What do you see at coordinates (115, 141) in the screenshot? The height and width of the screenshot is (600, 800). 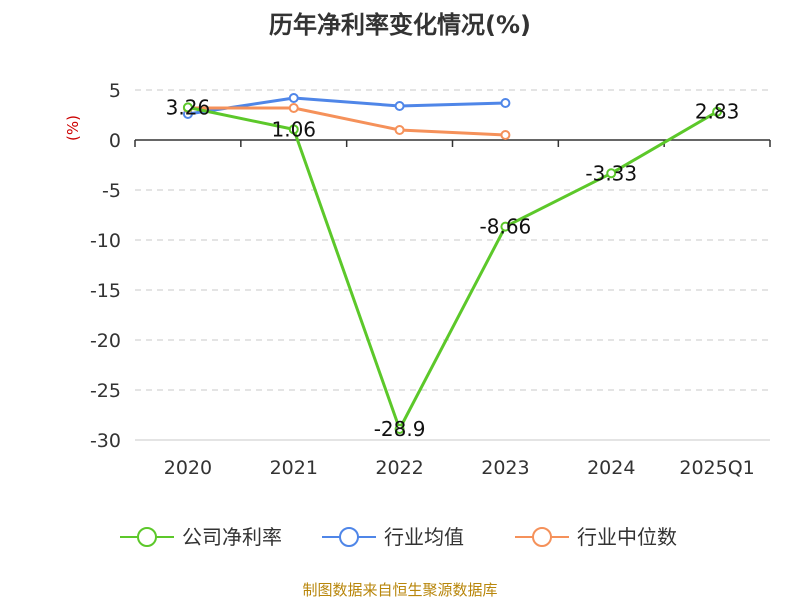 I see `y-tick-label: 0` at bounding box center [115, 141].